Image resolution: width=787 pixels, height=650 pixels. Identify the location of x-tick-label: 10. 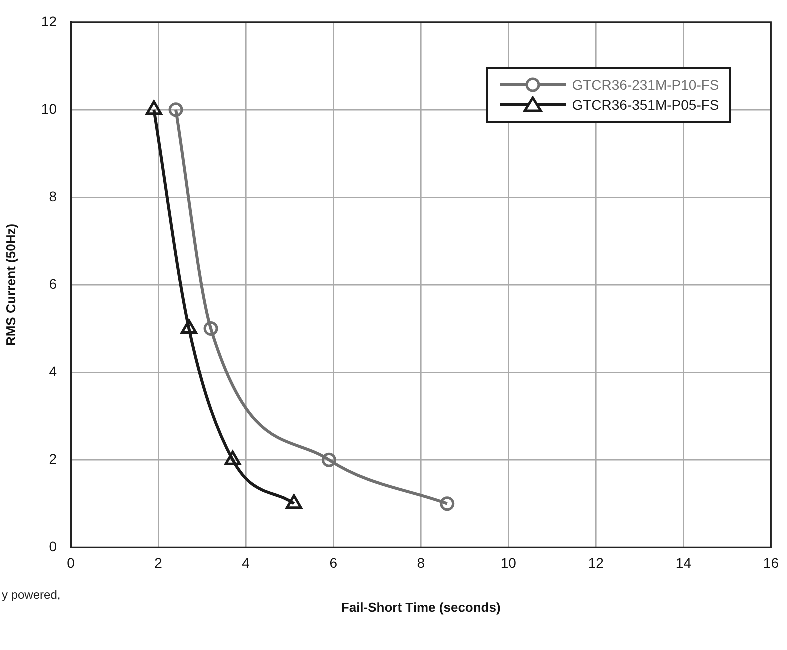
(508, 562).